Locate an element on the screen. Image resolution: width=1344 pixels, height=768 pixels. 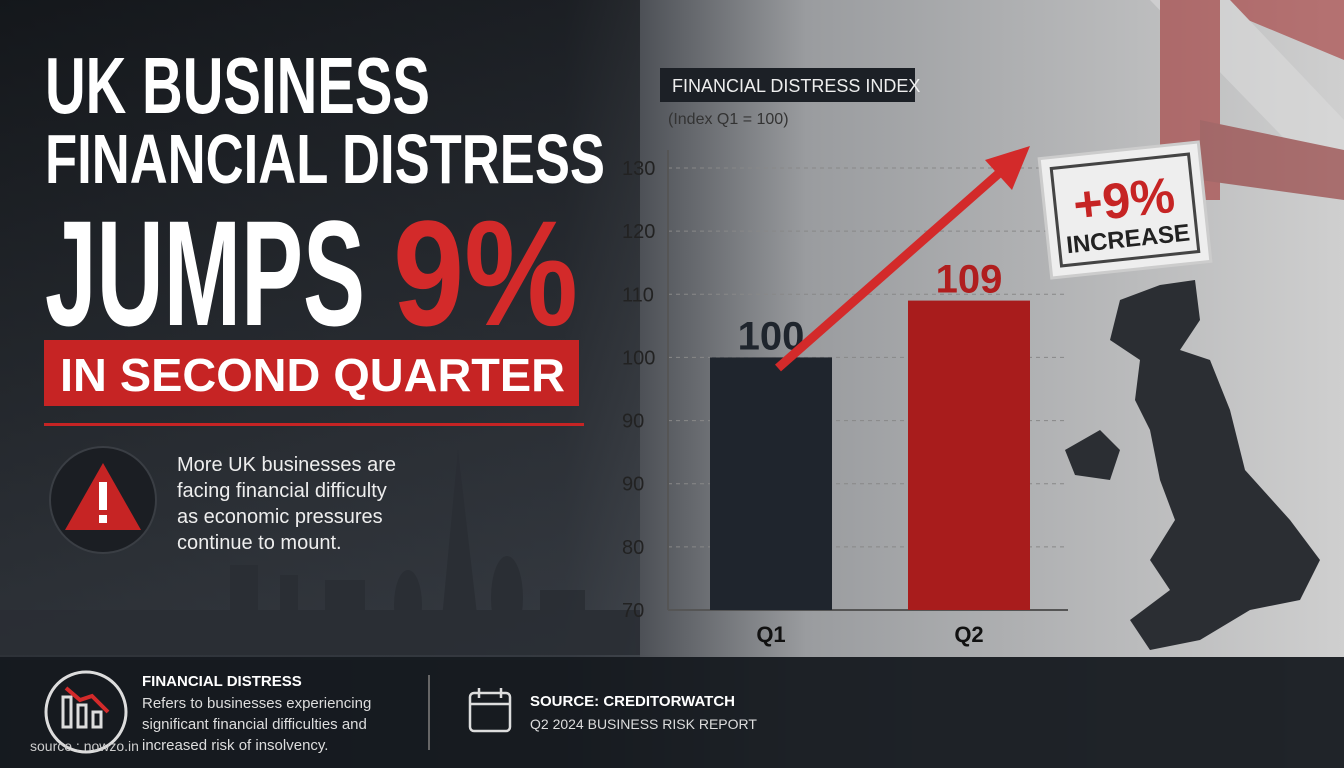
chart-title-box is located at coordinates (787, 85).